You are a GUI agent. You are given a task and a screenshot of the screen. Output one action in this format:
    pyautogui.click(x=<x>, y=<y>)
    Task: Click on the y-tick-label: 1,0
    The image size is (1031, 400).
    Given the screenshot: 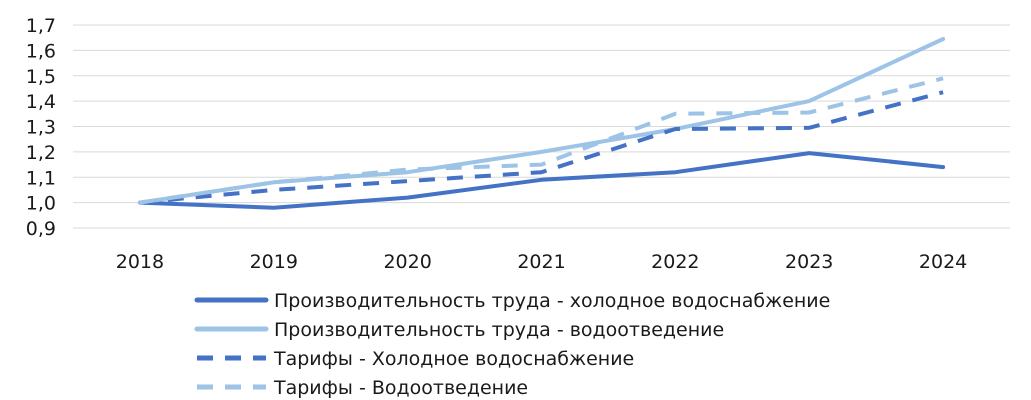 What is the action you would take?
    pyautogui.click(x=41, y=204)
    